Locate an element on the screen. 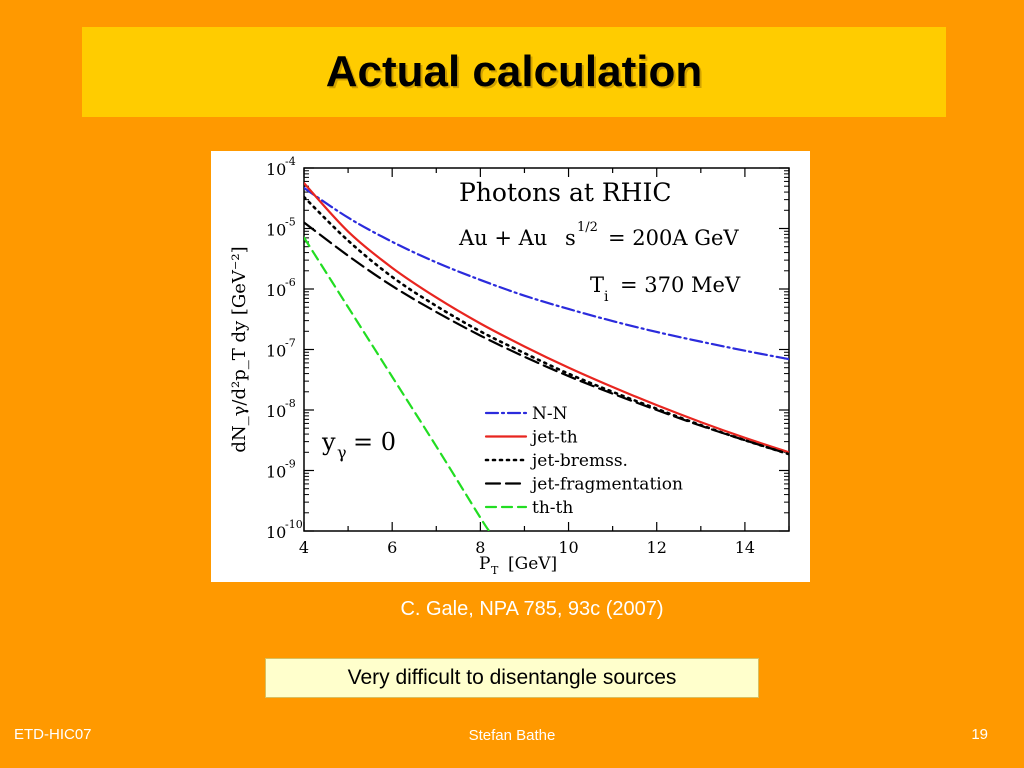  y-tick-label: 10⁻⁵ is located at coordinates (281, 228).